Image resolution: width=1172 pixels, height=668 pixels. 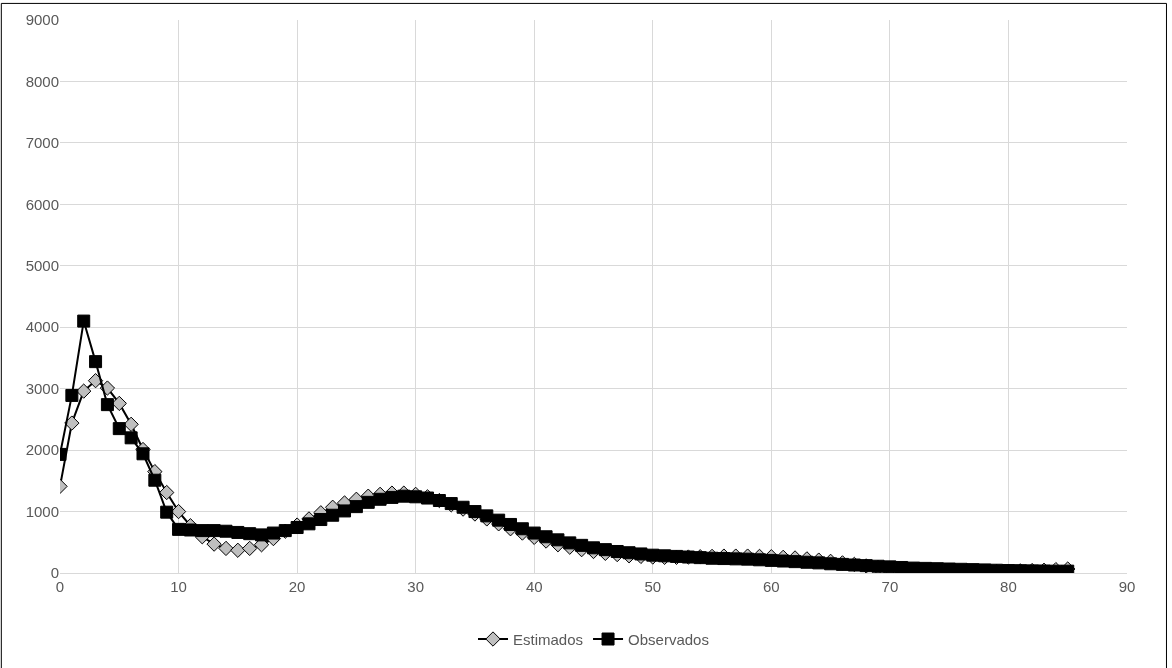 I want to click on x-tick-label: 70, so click(x=890, y=586).